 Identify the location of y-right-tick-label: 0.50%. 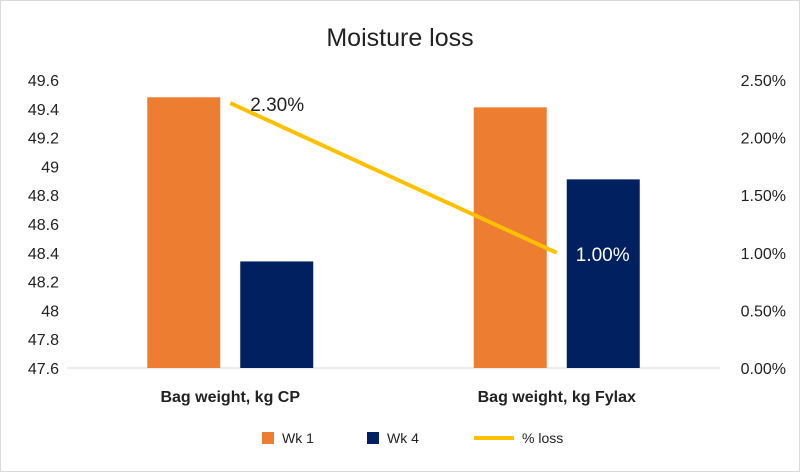
(763, 311).